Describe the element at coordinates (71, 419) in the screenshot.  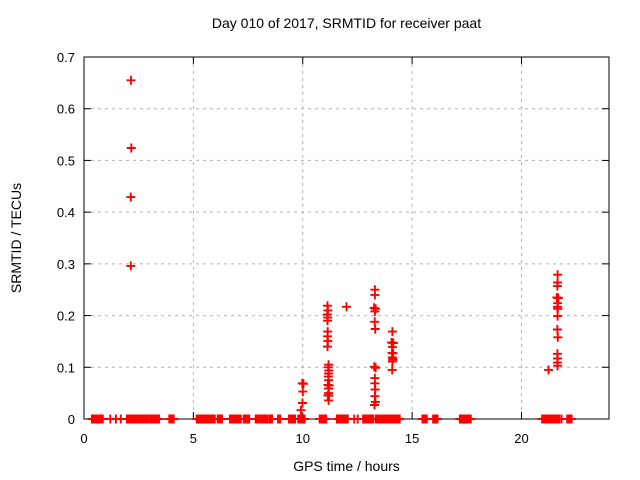
I see `y-tick-label: 0` at that location.